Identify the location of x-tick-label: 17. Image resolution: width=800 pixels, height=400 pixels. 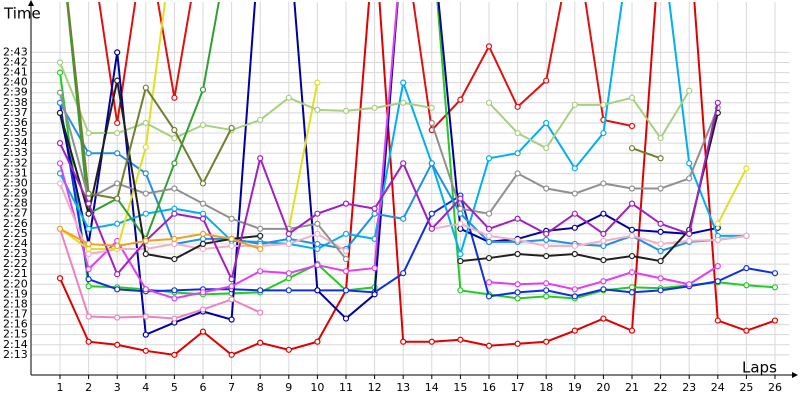
(518, 387).